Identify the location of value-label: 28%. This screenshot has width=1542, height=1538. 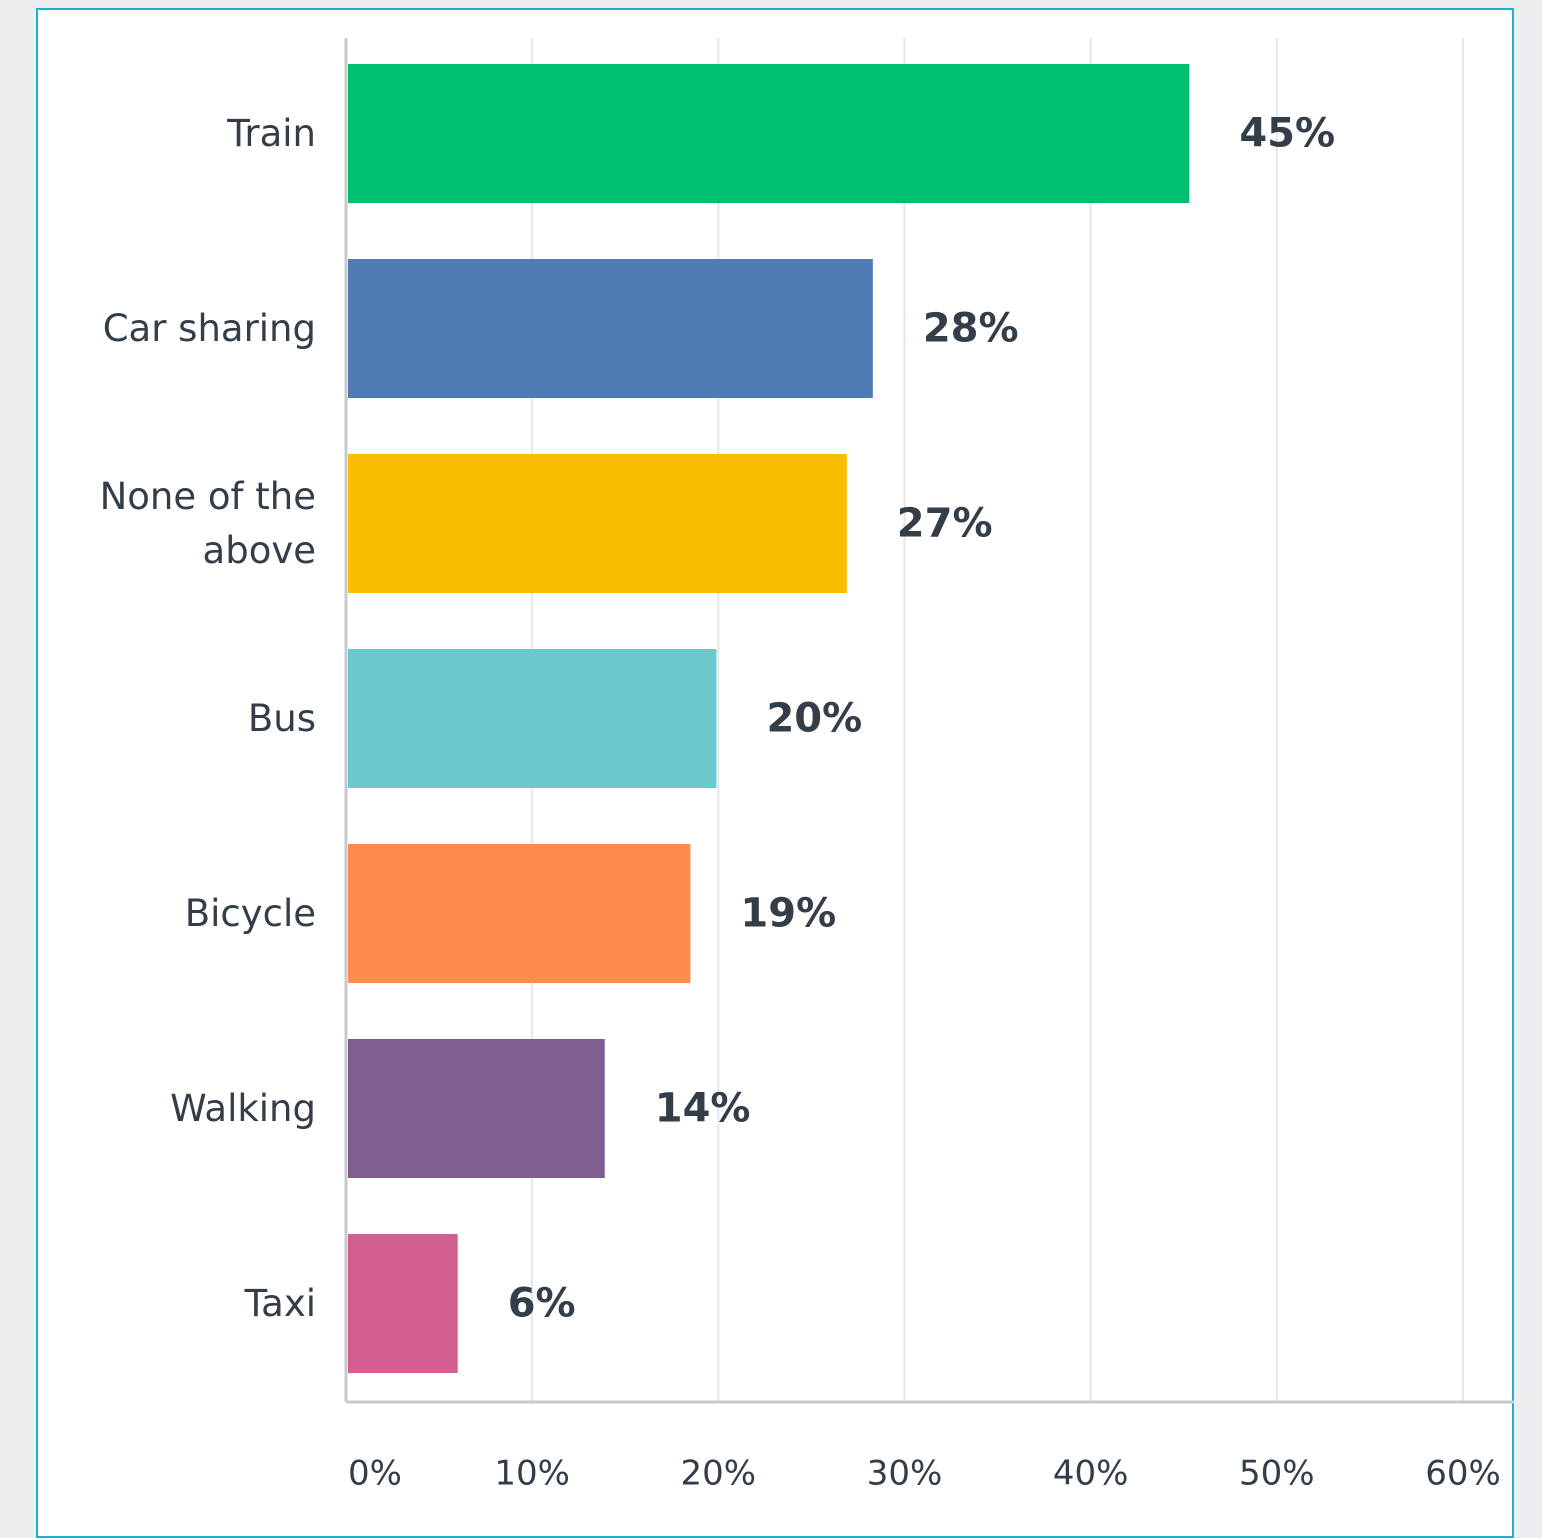
(971, 329).